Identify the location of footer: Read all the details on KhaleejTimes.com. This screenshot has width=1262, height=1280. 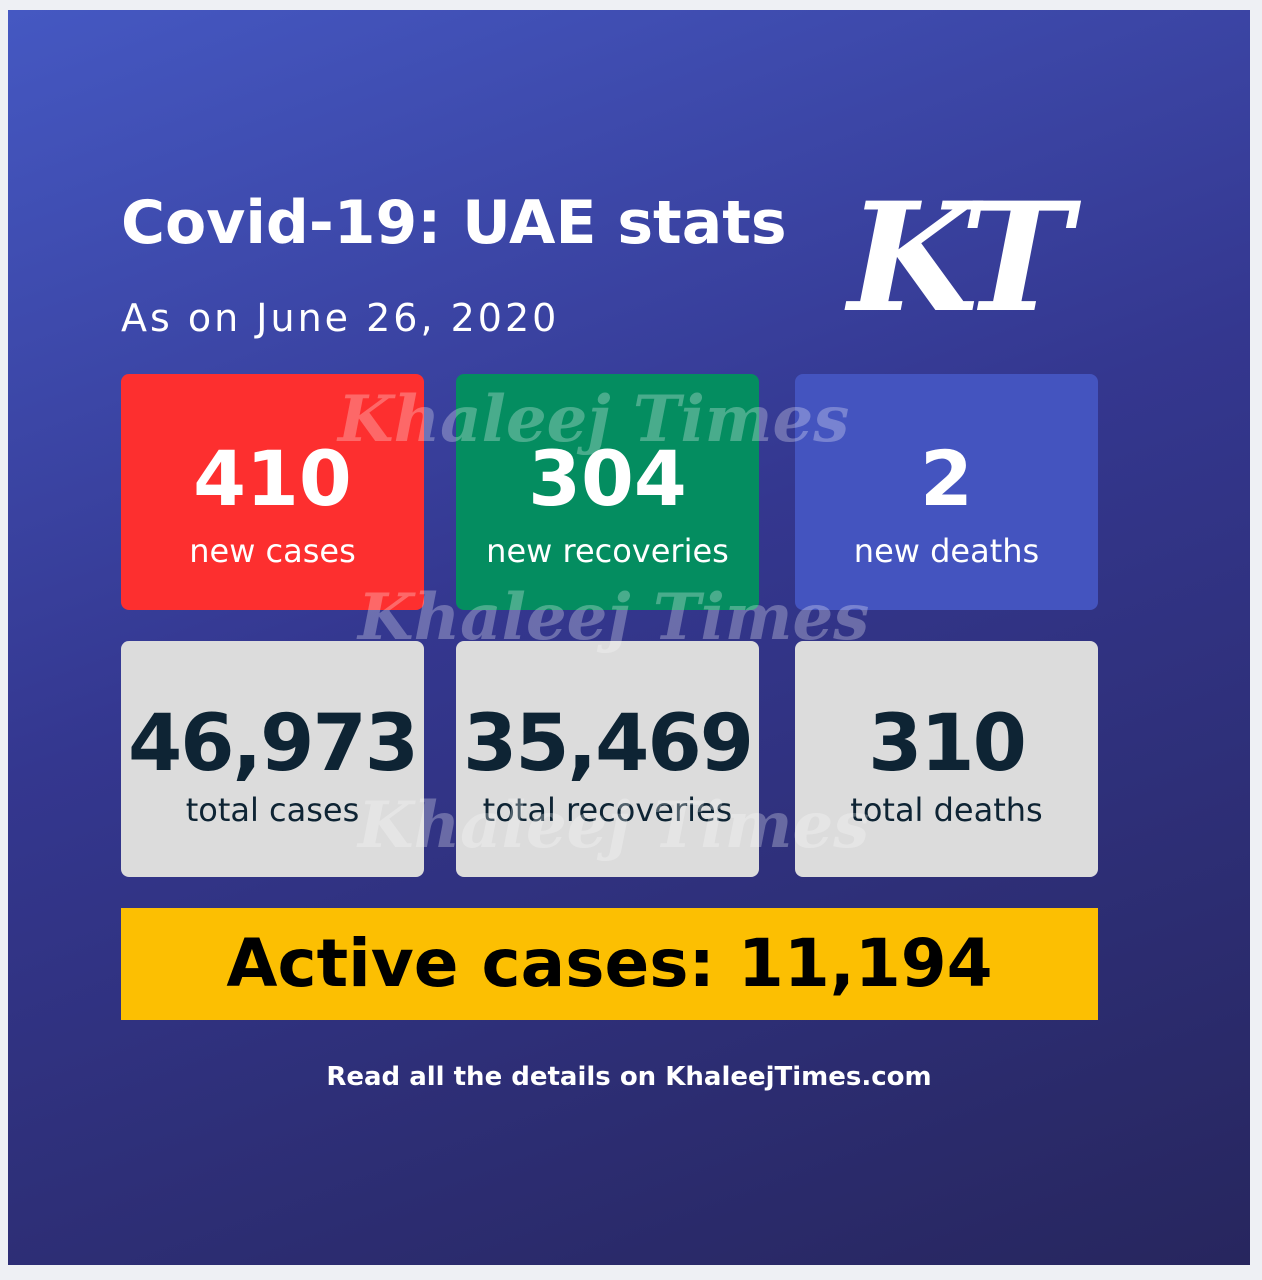
(629, 1077).